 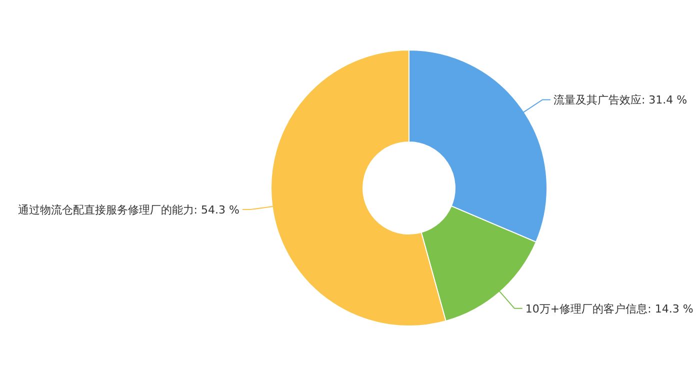 What do you see at coordinates (609, 309) in the screenshot?
I see `slice-label: 10万+修理厂的客户信息: 14.3 %` at bounding box center [609, 309].